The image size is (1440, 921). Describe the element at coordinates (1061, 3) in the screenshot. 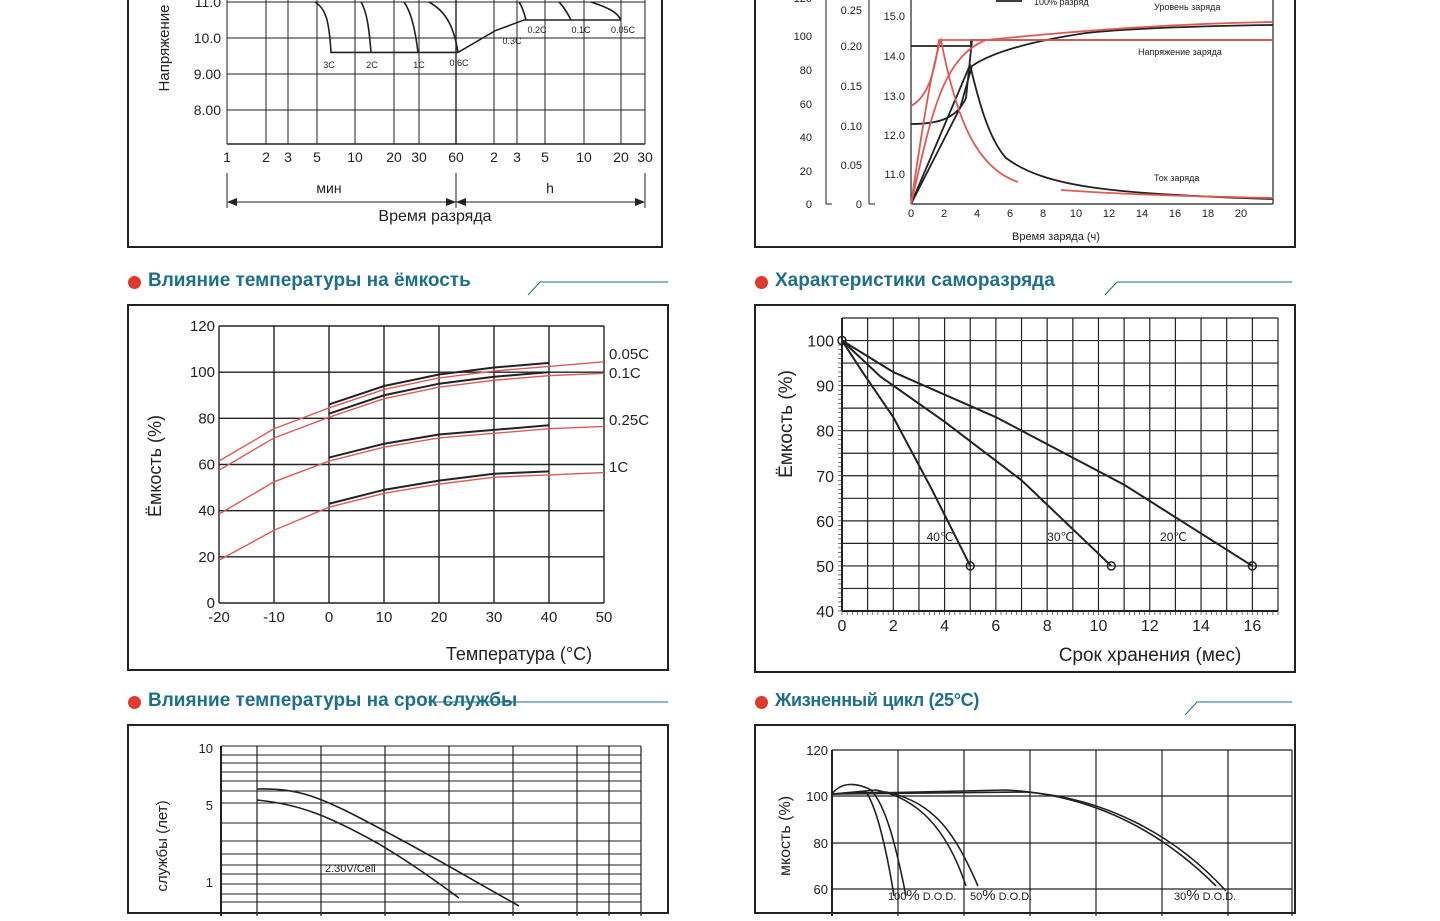

I see `legend-label: 100% разряд` at that location.